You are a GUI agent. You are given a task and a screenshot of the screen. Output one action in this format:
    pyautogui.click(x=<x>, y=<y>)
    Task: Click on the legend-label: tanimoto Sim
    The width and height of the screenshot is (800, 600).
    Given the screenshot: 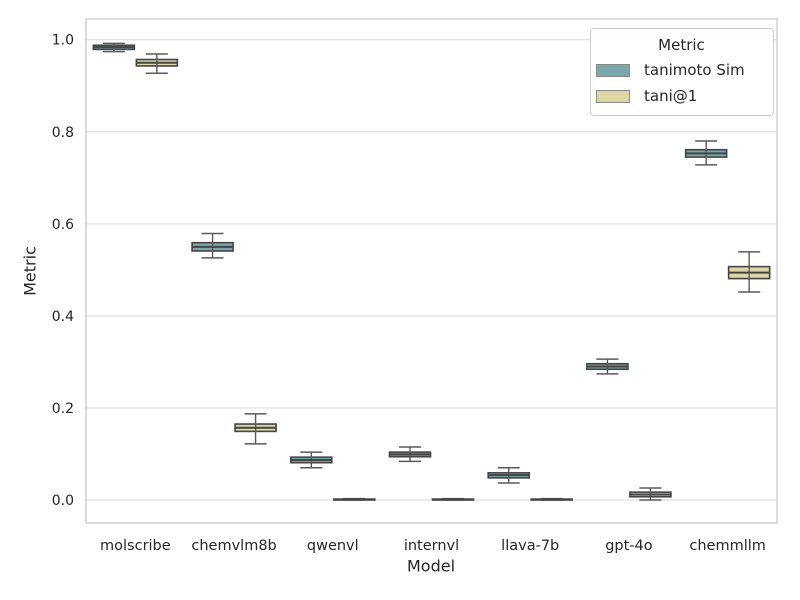 What is the action you would take?
    pyautogui.click(x=694, y=70)
    